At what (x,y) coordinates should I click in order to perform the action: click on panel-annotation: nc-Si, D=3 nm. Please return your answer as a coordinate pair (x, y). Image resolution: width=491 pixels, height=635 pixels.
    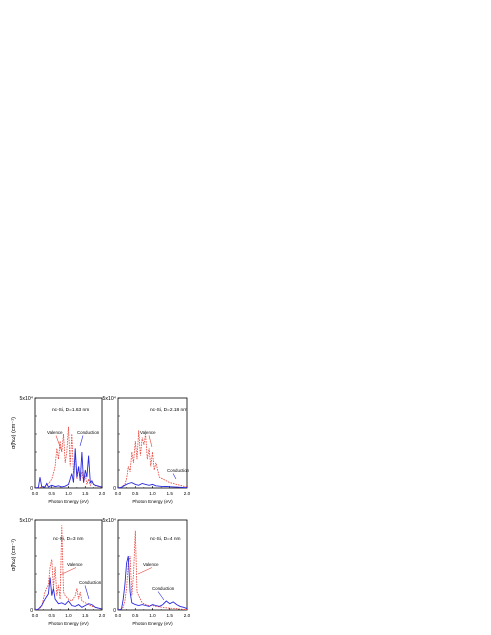
    Looking at the image, I should click on (68, 539).